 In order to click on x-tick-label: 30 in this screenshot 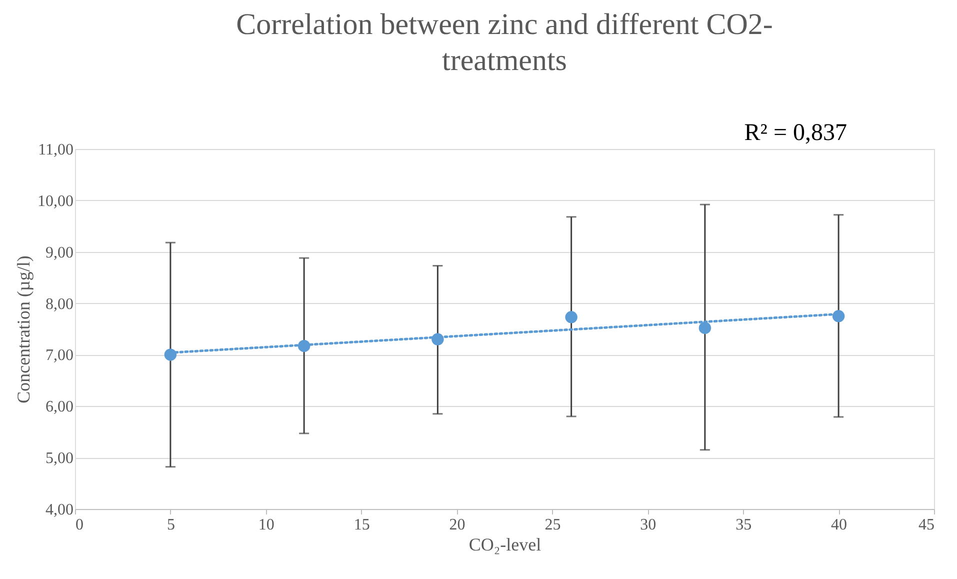, I will do `click(648, 525)`.